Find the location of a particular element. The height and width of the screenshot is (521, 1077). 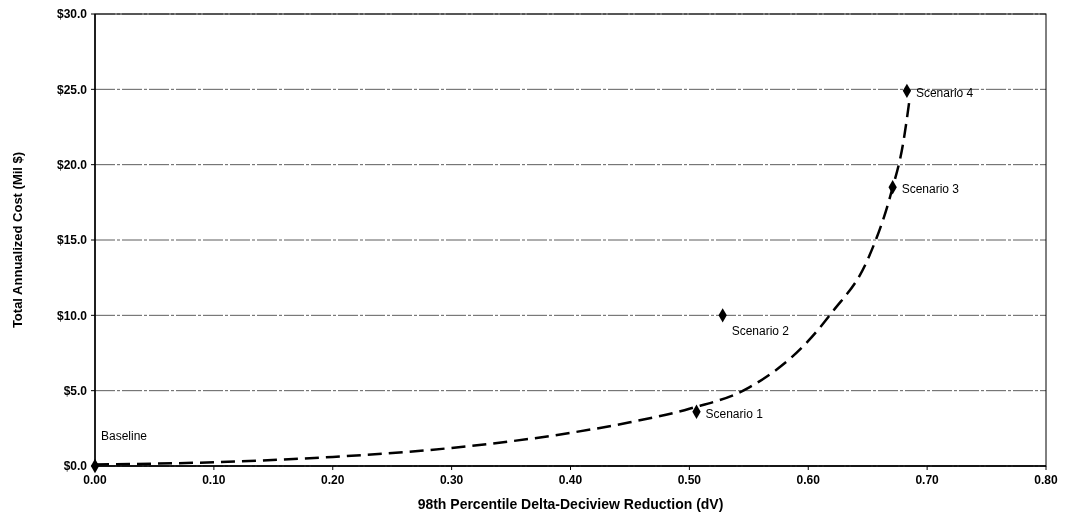

x-tick-label: 0.40 is located at coordinates (570, 480).